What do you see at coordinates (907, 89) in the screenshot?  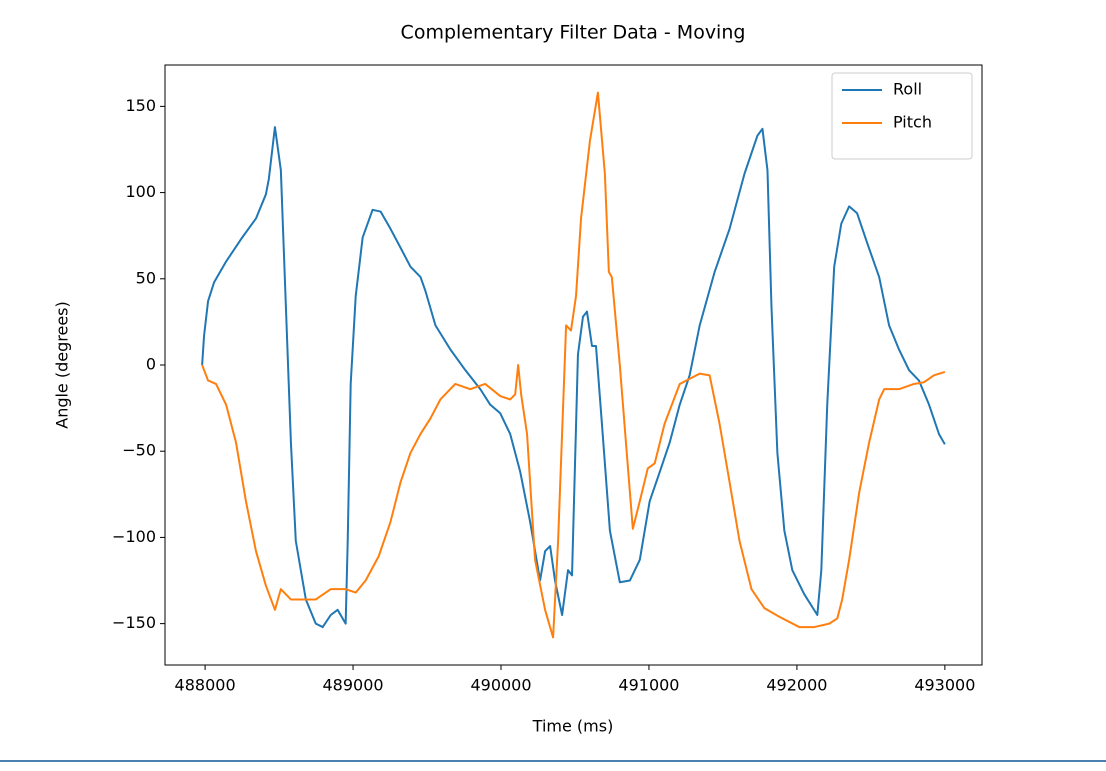 I see `legend-label: Roll` at bounding box center [907, 89].